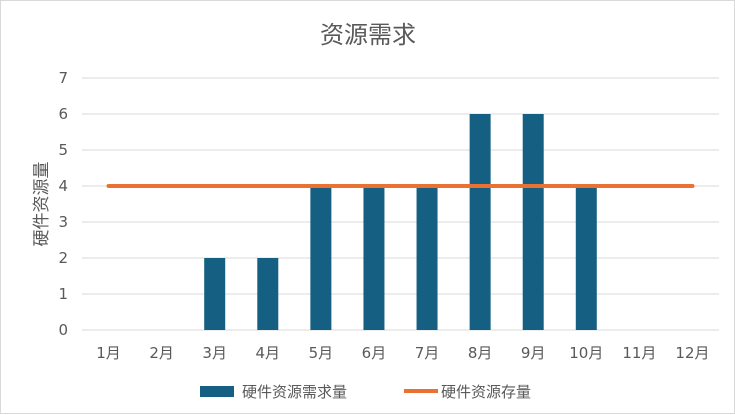  Describe the element at coordinates (692, 353) in the screenshot. I see `x-tick-label: 12月` at that location.